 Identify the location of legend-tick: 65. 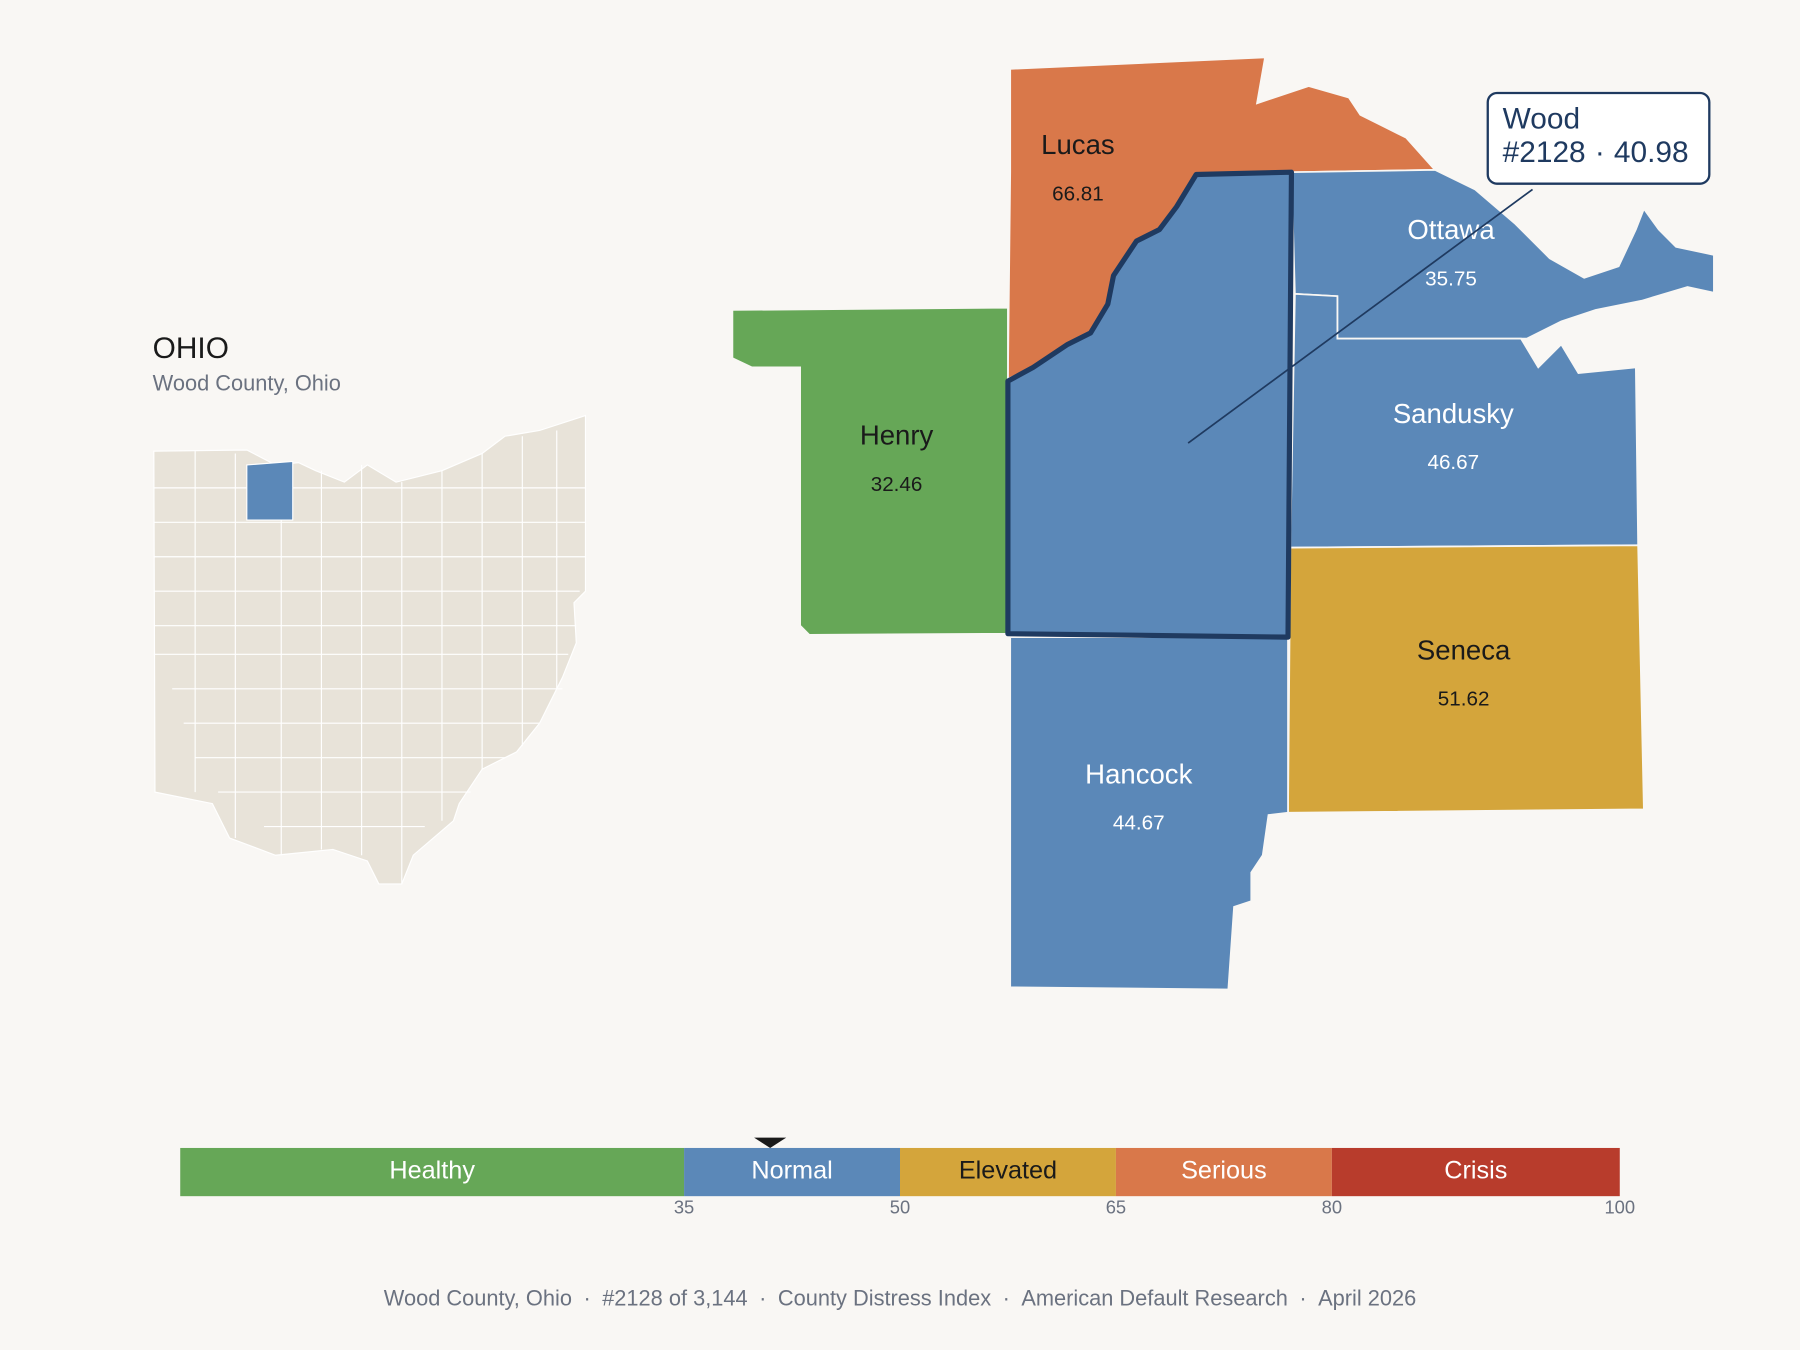
(1116, 1207).